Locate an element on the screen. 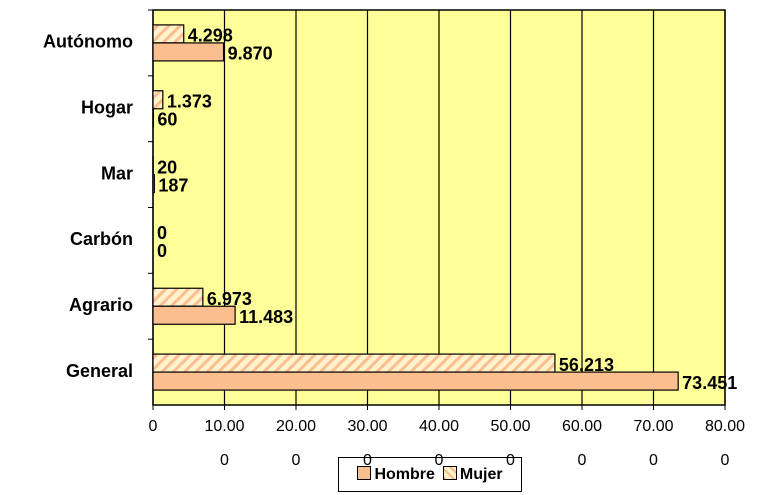  x-tick-label: 30.000 is located at coordinates (367, 443).